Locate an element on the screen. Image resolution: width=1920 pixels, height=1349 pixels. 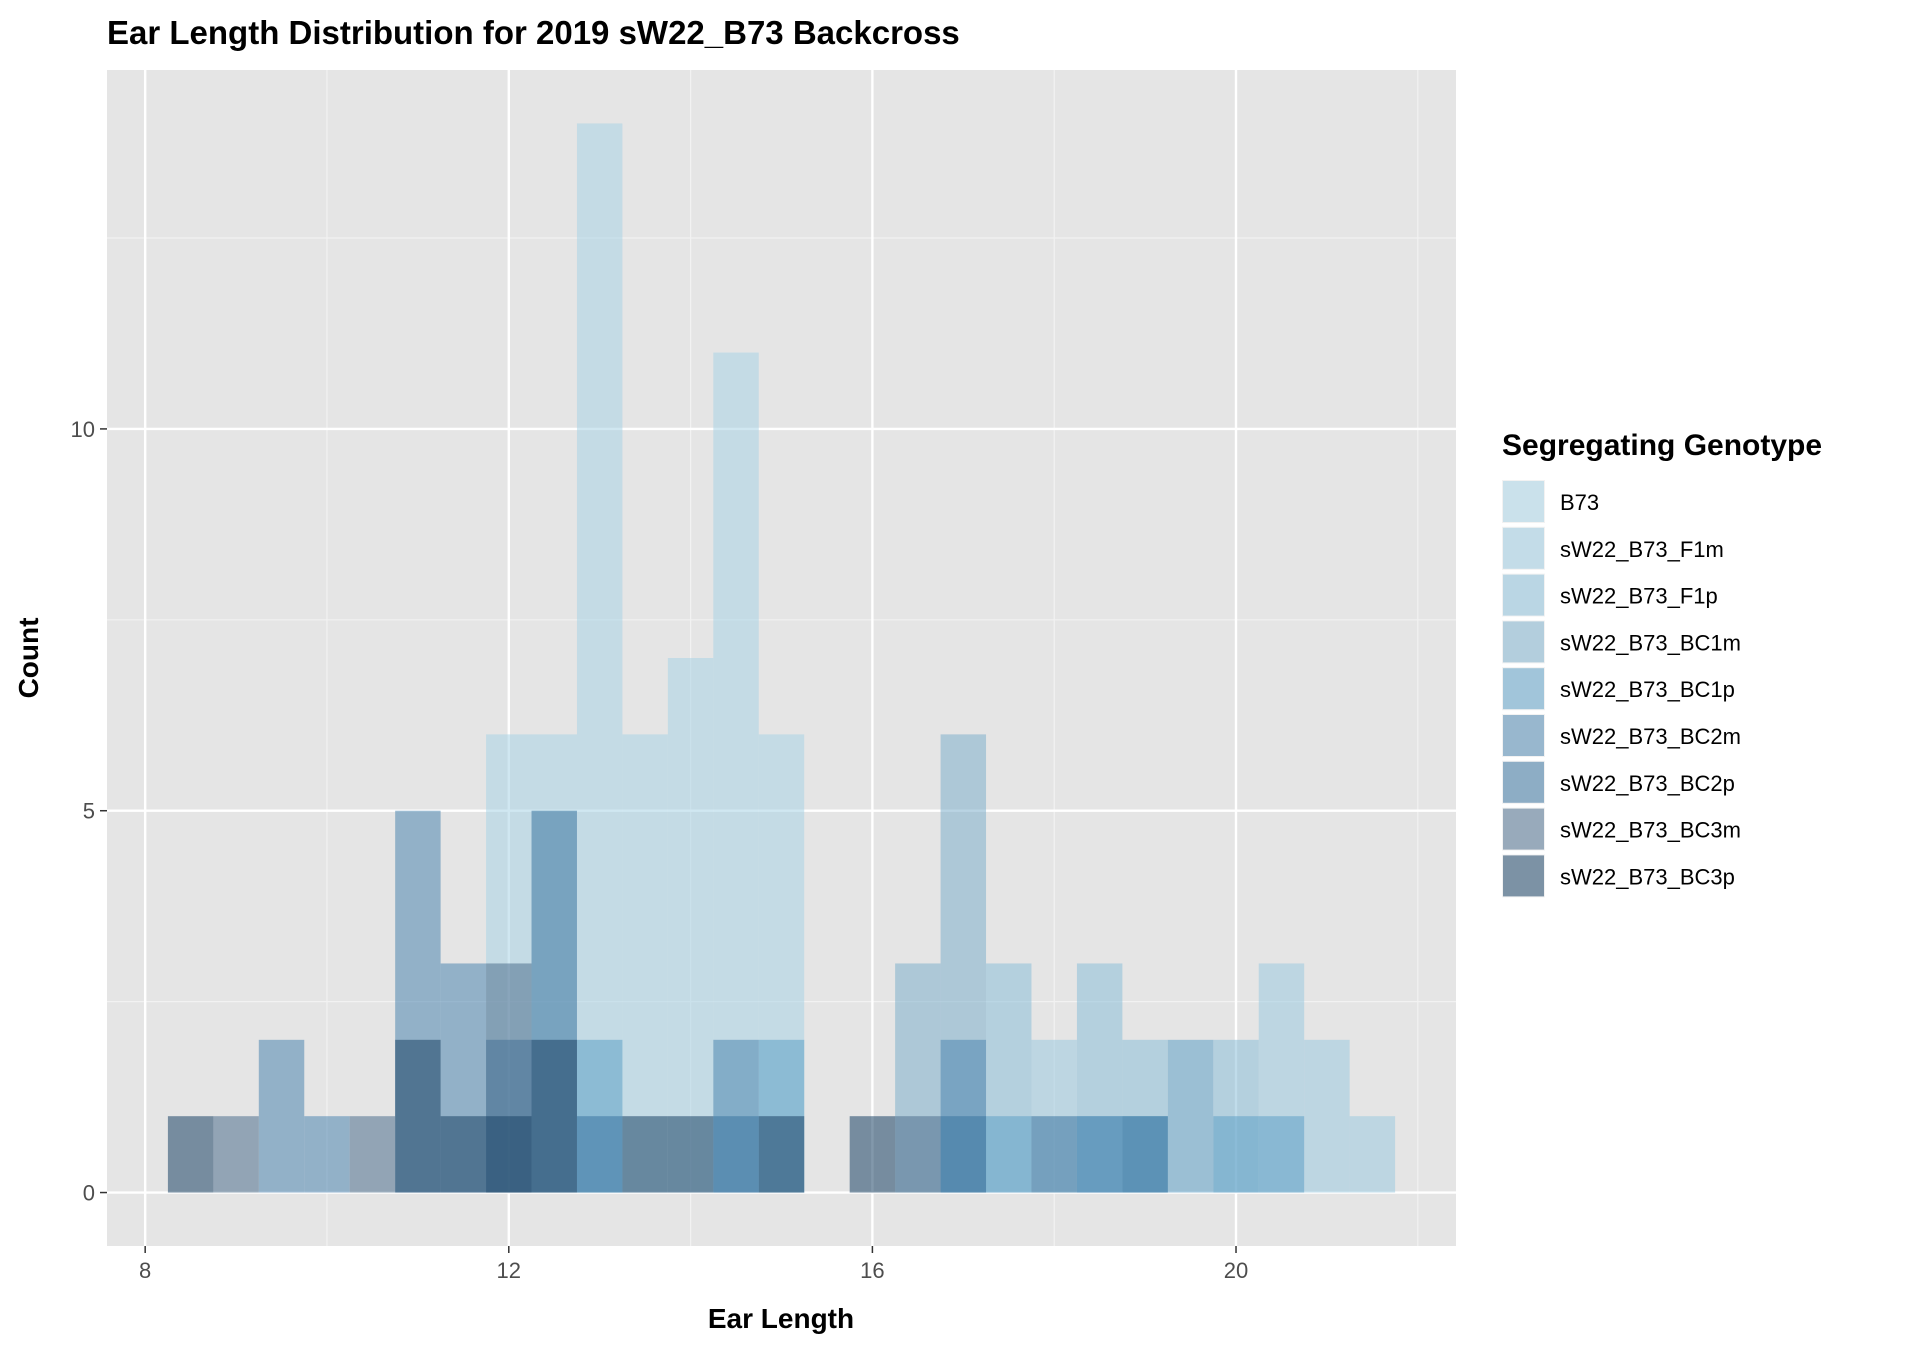
legend-label: B73 is located at coordinates (1579, 502).